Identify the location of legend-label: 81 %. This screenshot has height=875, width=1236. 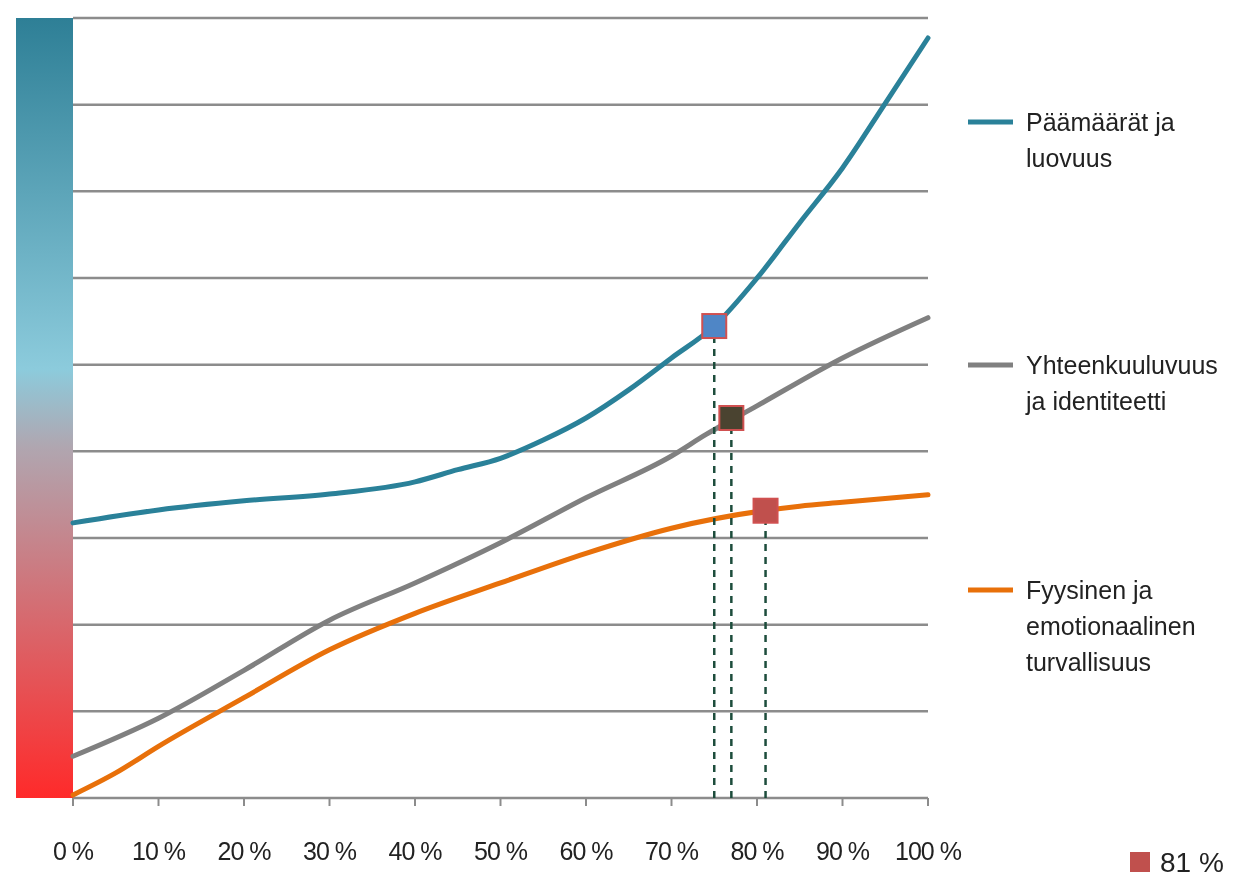
(1192, 861).